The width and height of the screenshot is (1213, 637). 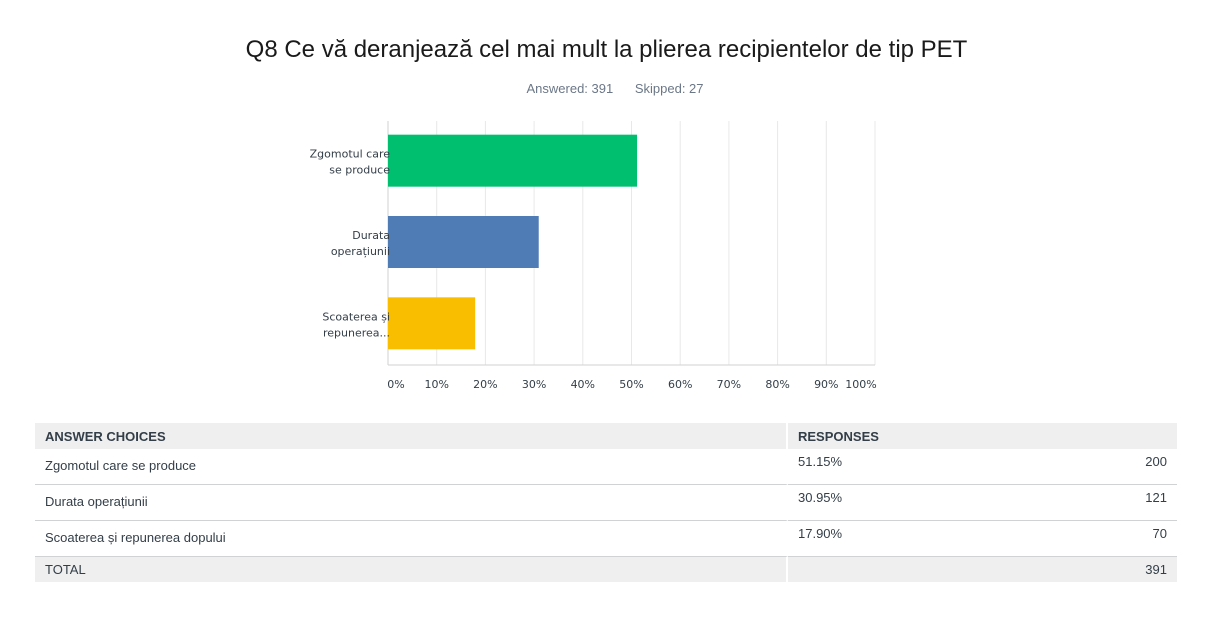 What do you see at coordinates (878, 539) in the screenshot?
I see `response-percent: 17.90%` at bounding box center [878, 539].